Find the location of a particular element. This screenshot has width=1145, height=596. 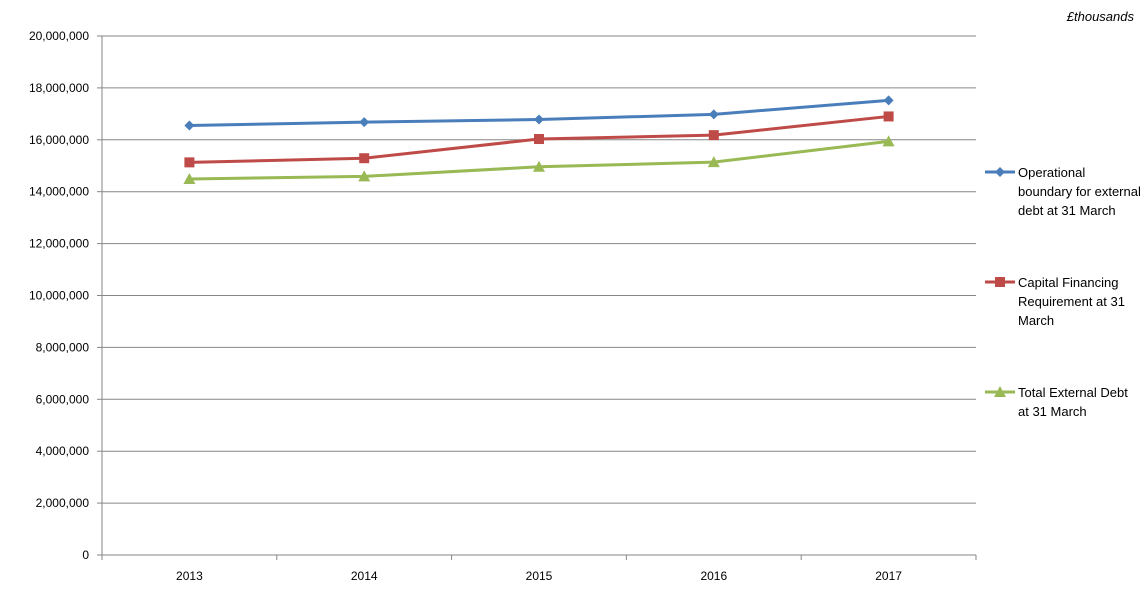

x-tick-label: 2017 is located at coordinates (888, 576).